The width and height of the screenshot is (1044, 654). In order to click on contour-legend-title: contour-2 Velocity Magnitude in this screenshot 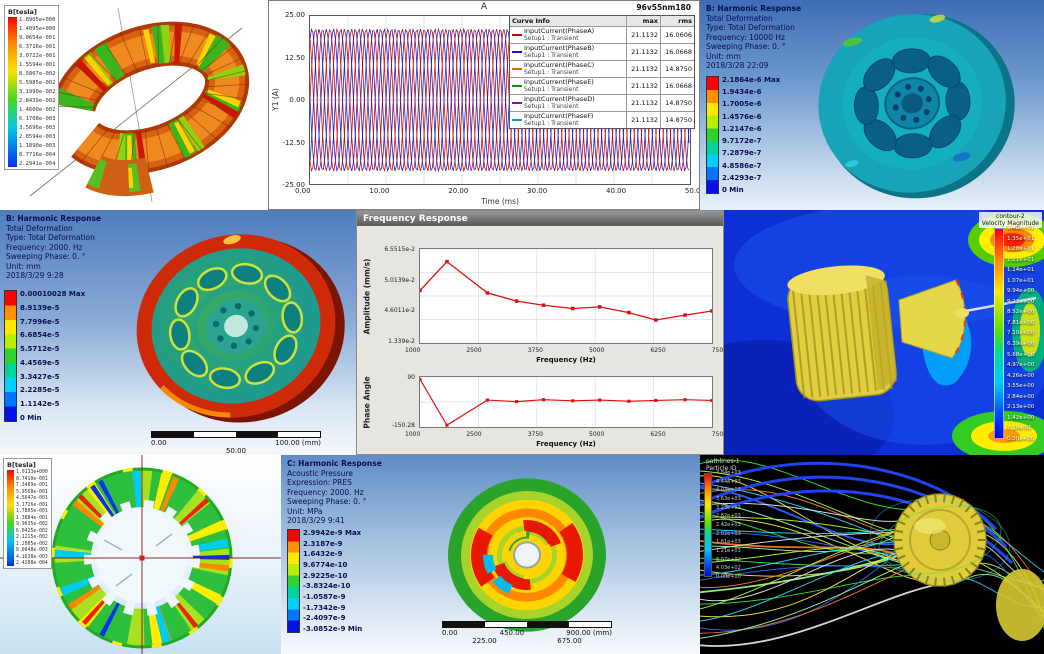, I will do `click(1010, 220)`.